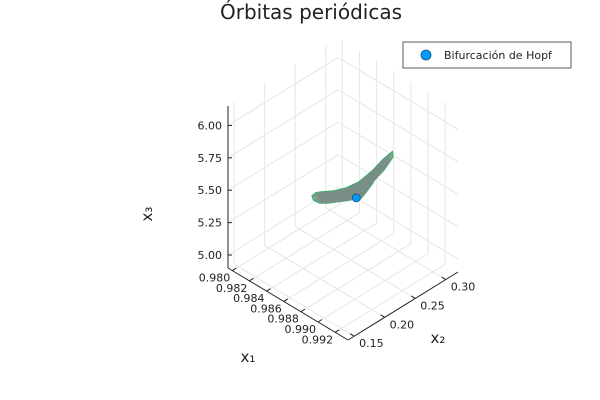 The image size is (600, 400). What do you see at coordinates (232, 288) in the screenshot?
I see `x-tick-label: 0.982` at bounding box center [232, 288].